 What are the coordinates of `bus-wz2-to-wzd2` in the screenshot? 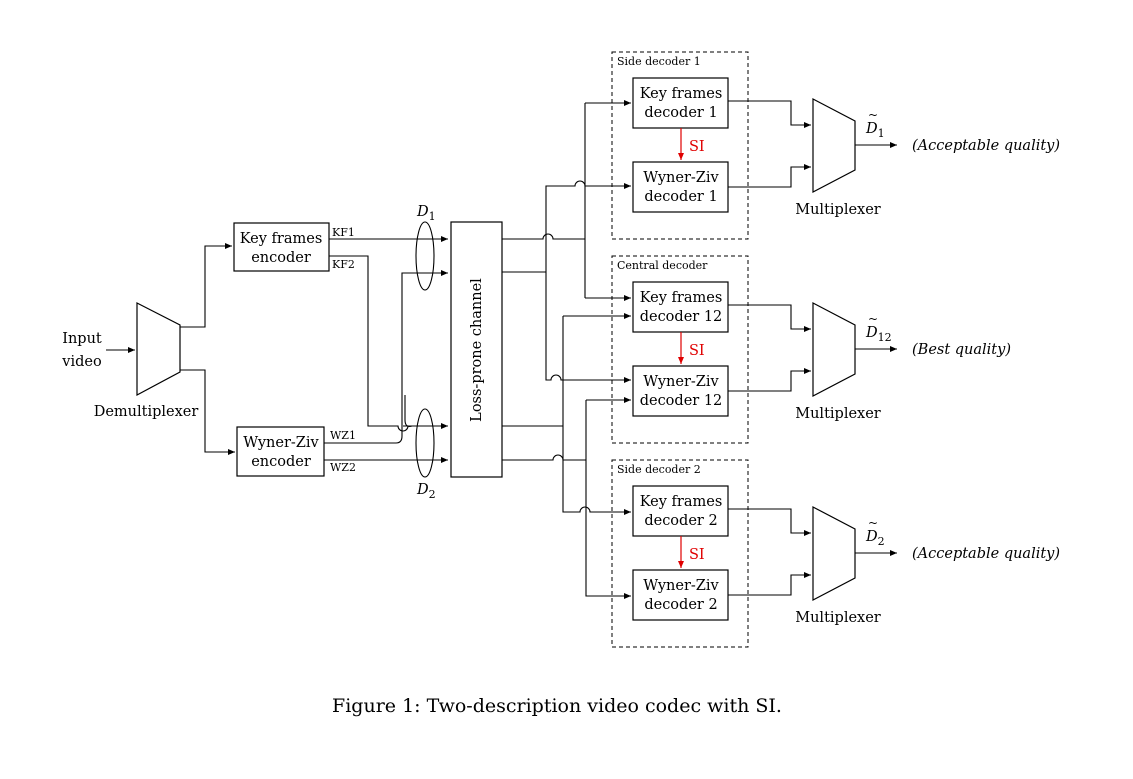 It's located at (608, 499).